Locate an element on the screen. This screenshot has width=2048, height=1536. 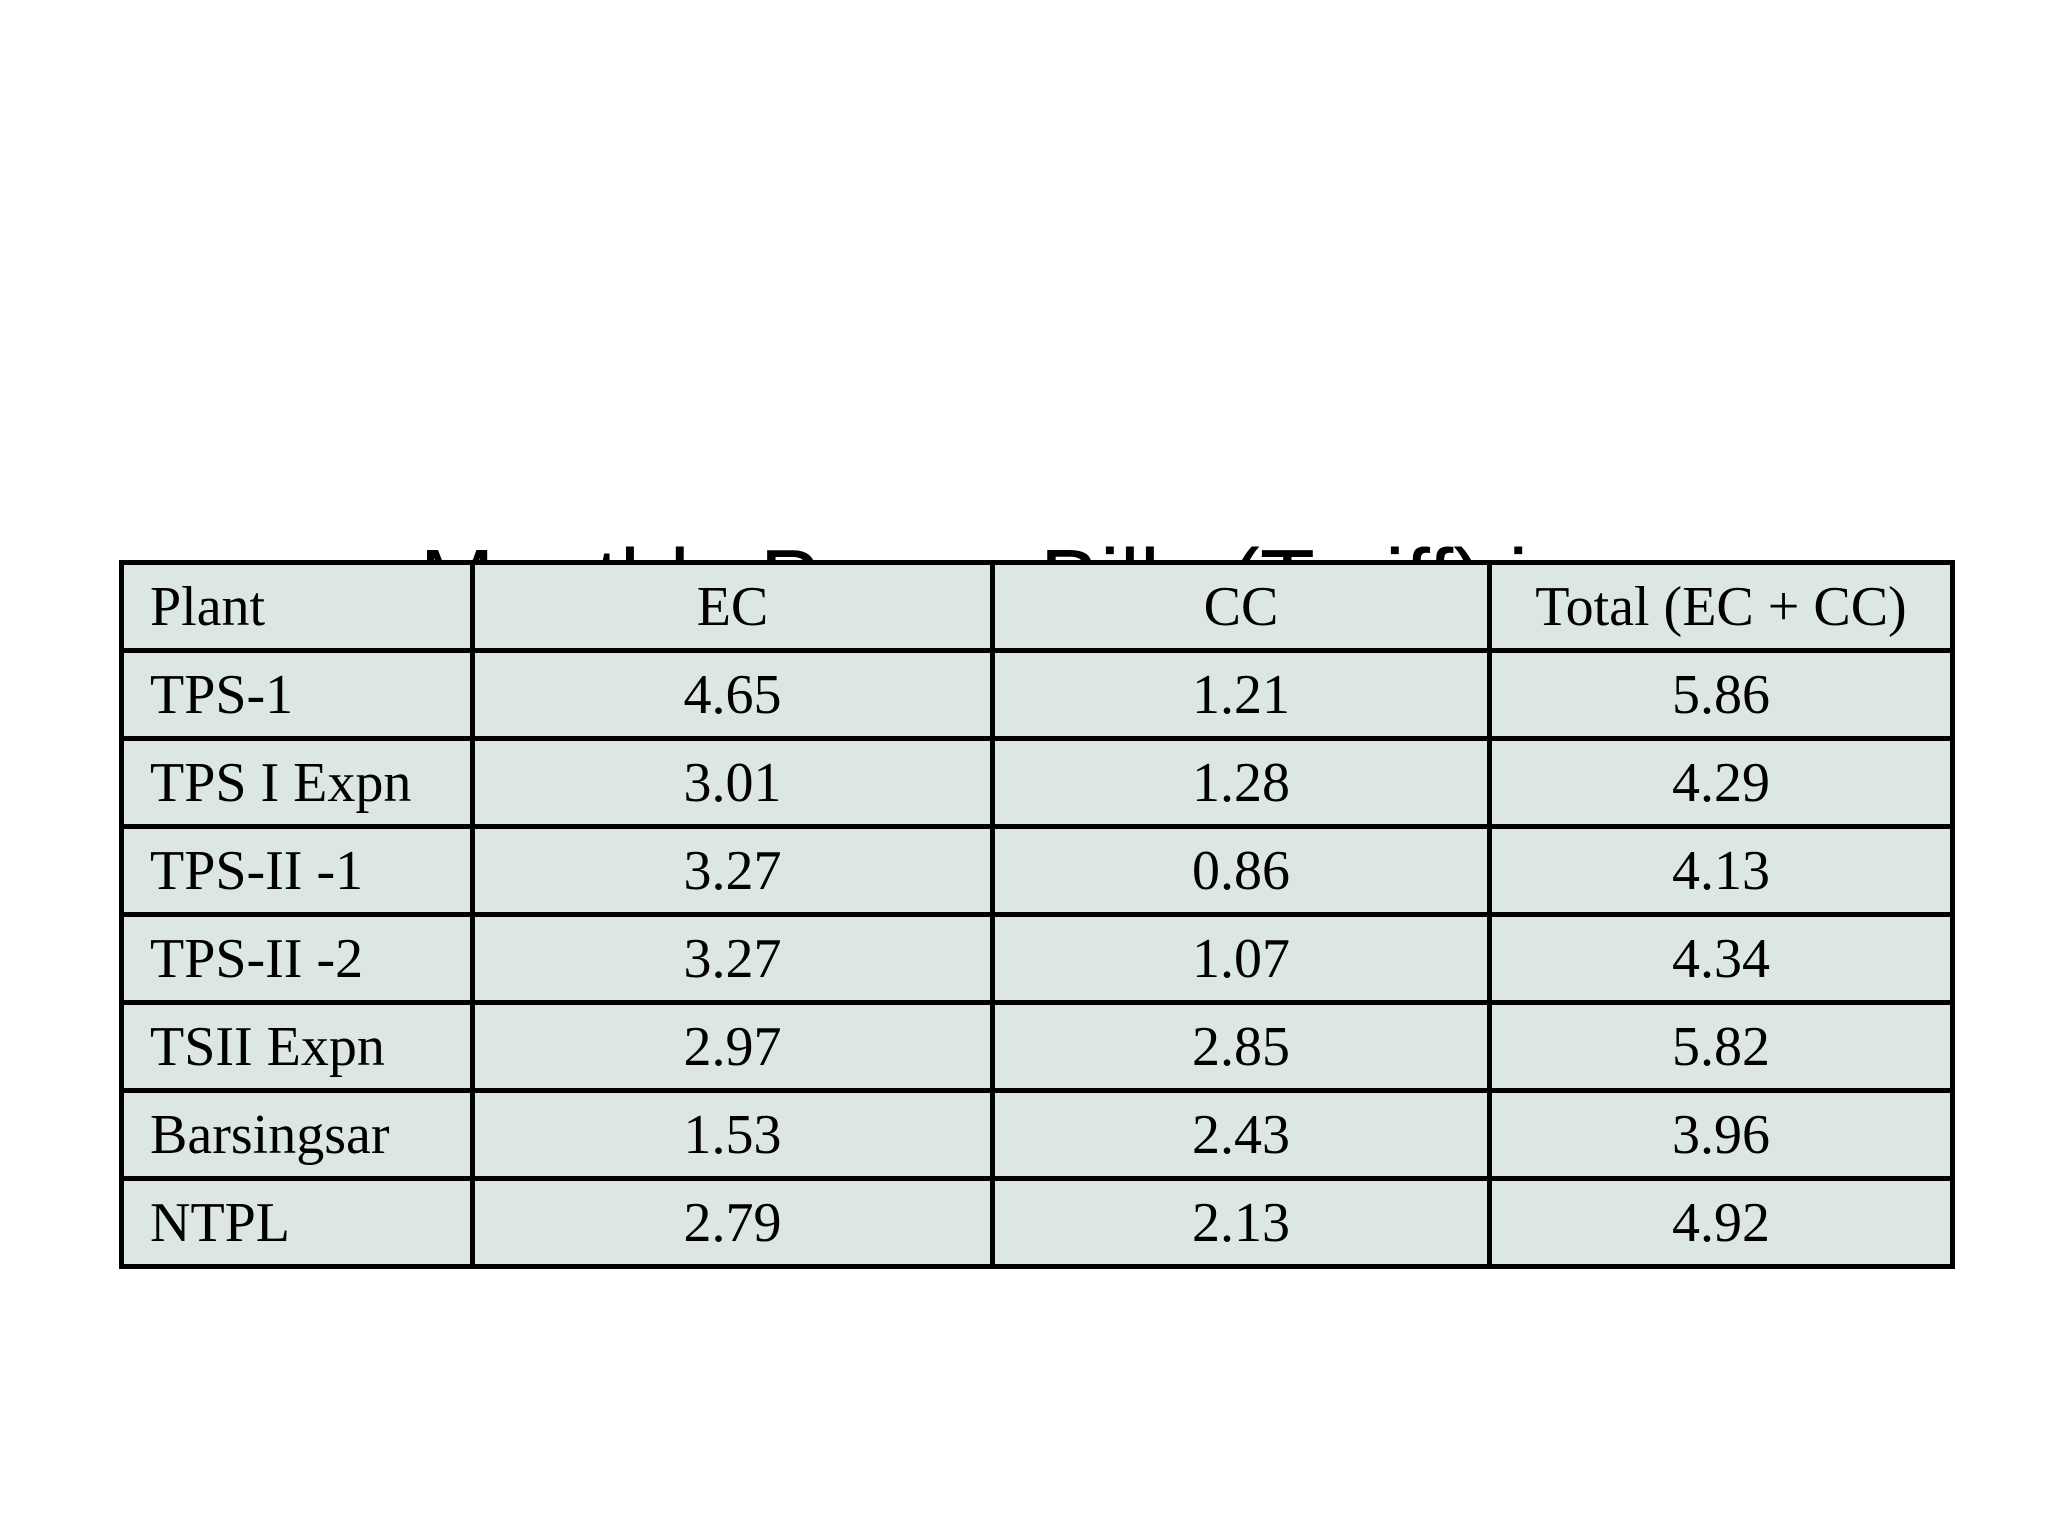
table-header-row: Plant EC CC Total (EC + CC) is located at coordinates (1037, 606).